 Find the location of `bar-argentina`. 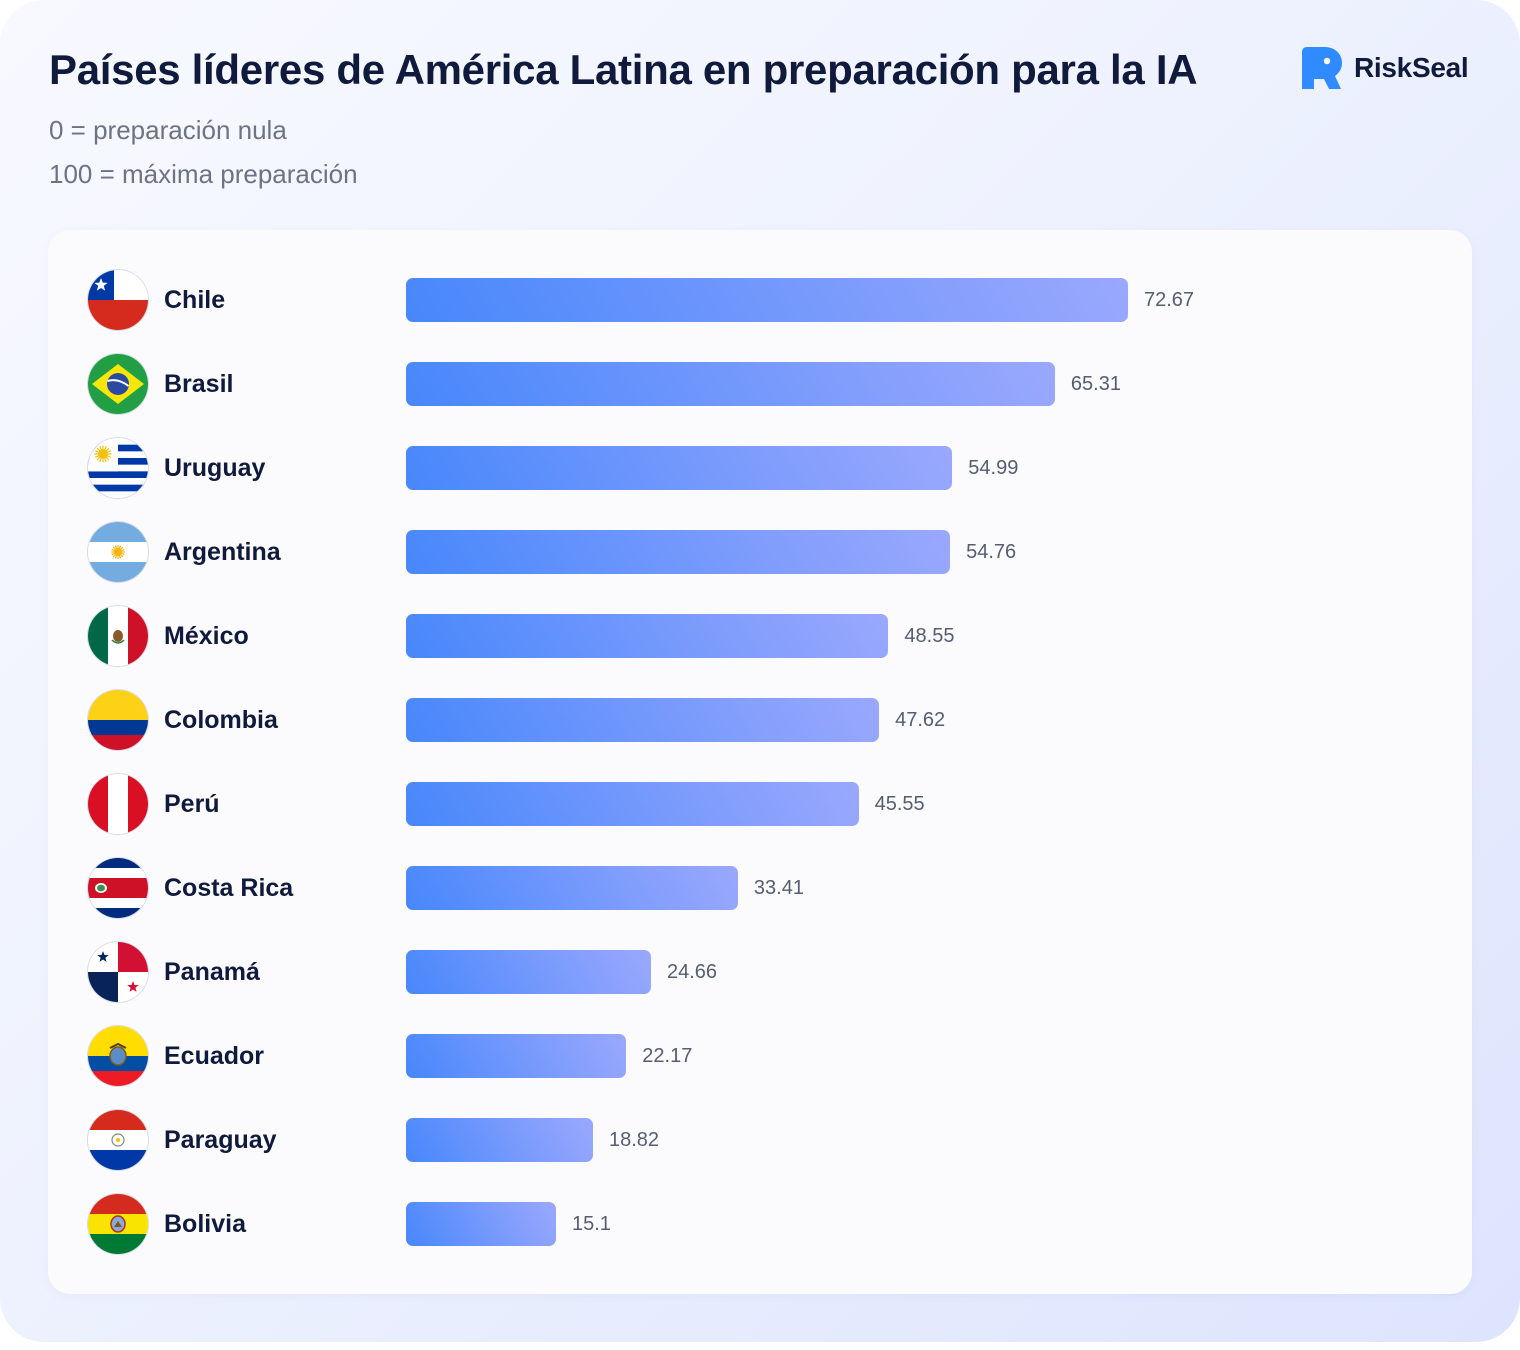

bar-argentina is located at coordinates (678, 552).